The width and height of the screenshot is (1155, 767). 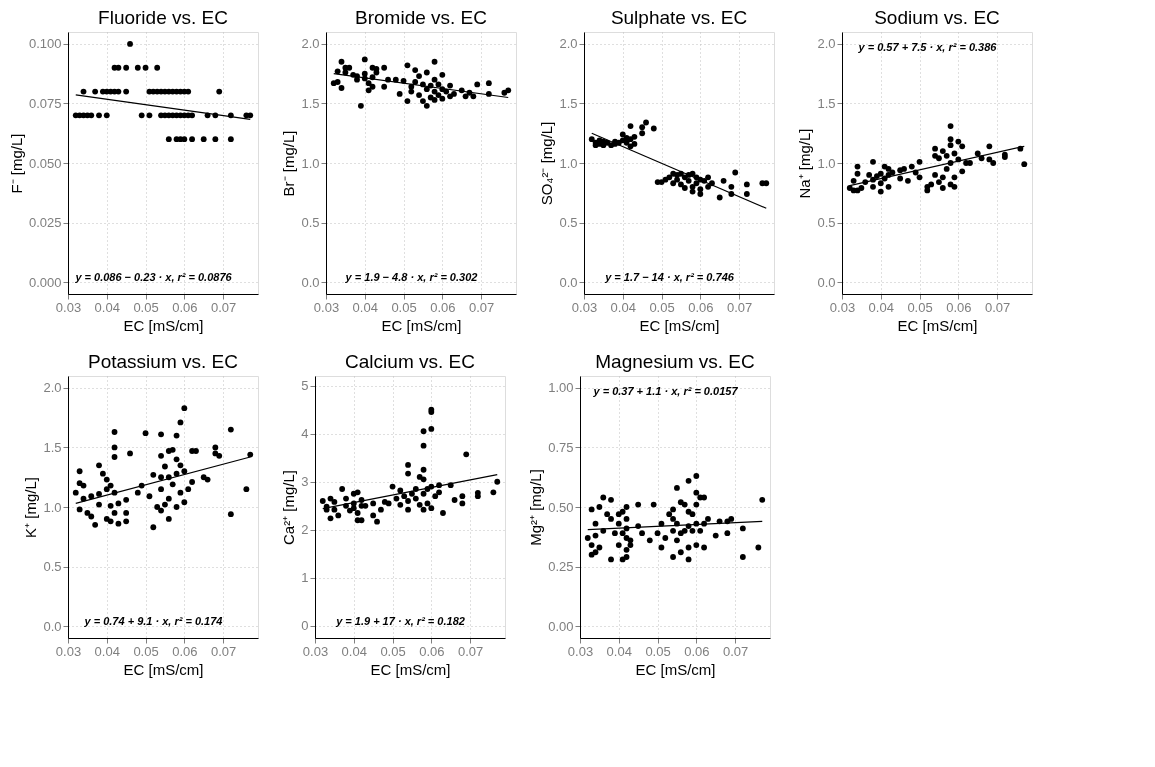 What do you see at coordinates (536, 507) in the screenshot?
I see `y-axis-title: Mg²⁺ [mg/L]` at bounding box center [536, 507].